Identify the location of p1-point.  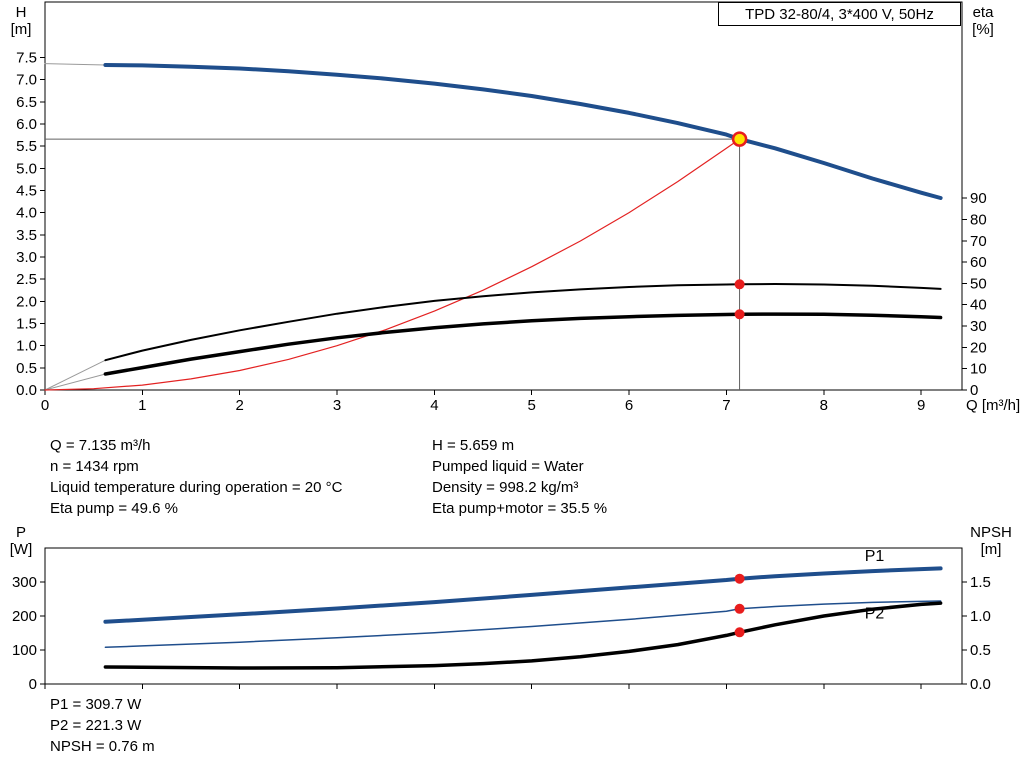
(739, 578).